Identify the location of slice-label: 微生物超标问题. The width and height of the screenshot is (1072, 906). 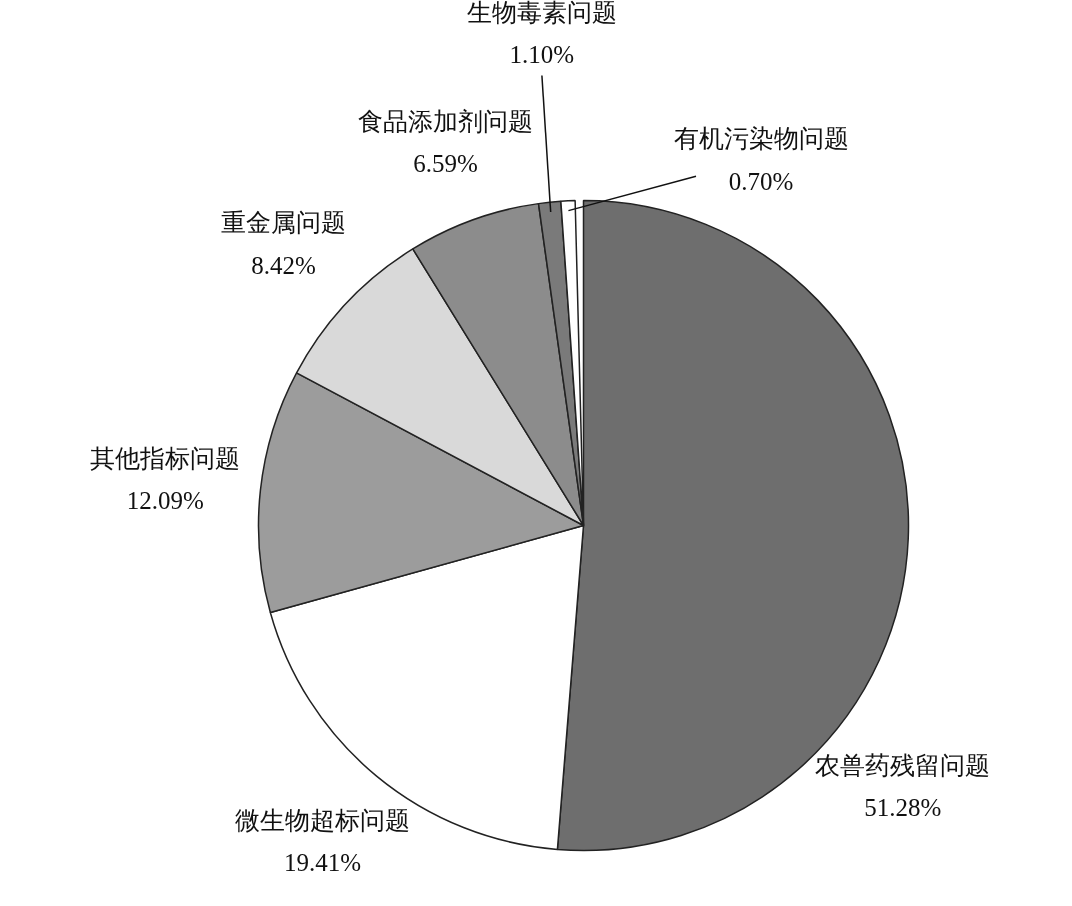
(322, 821).